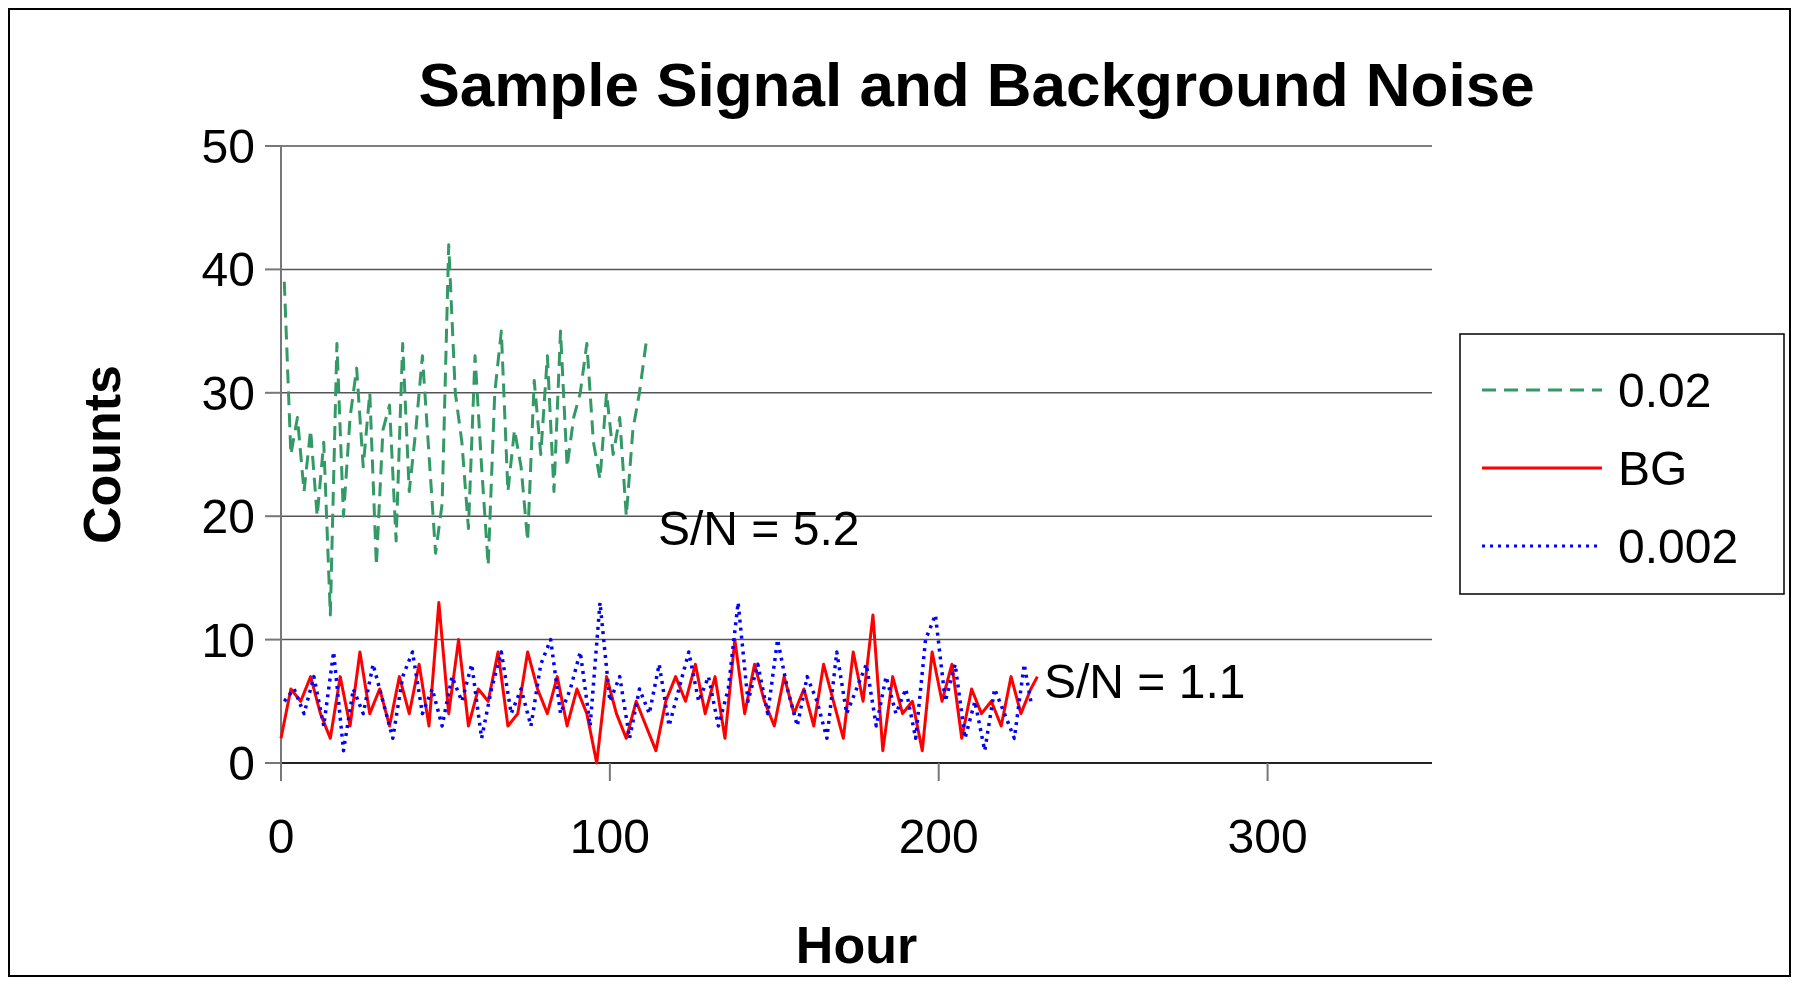 This screenshot has width=1799, height=985. I want to click on x-tick-label: 0, so click(281, 836).